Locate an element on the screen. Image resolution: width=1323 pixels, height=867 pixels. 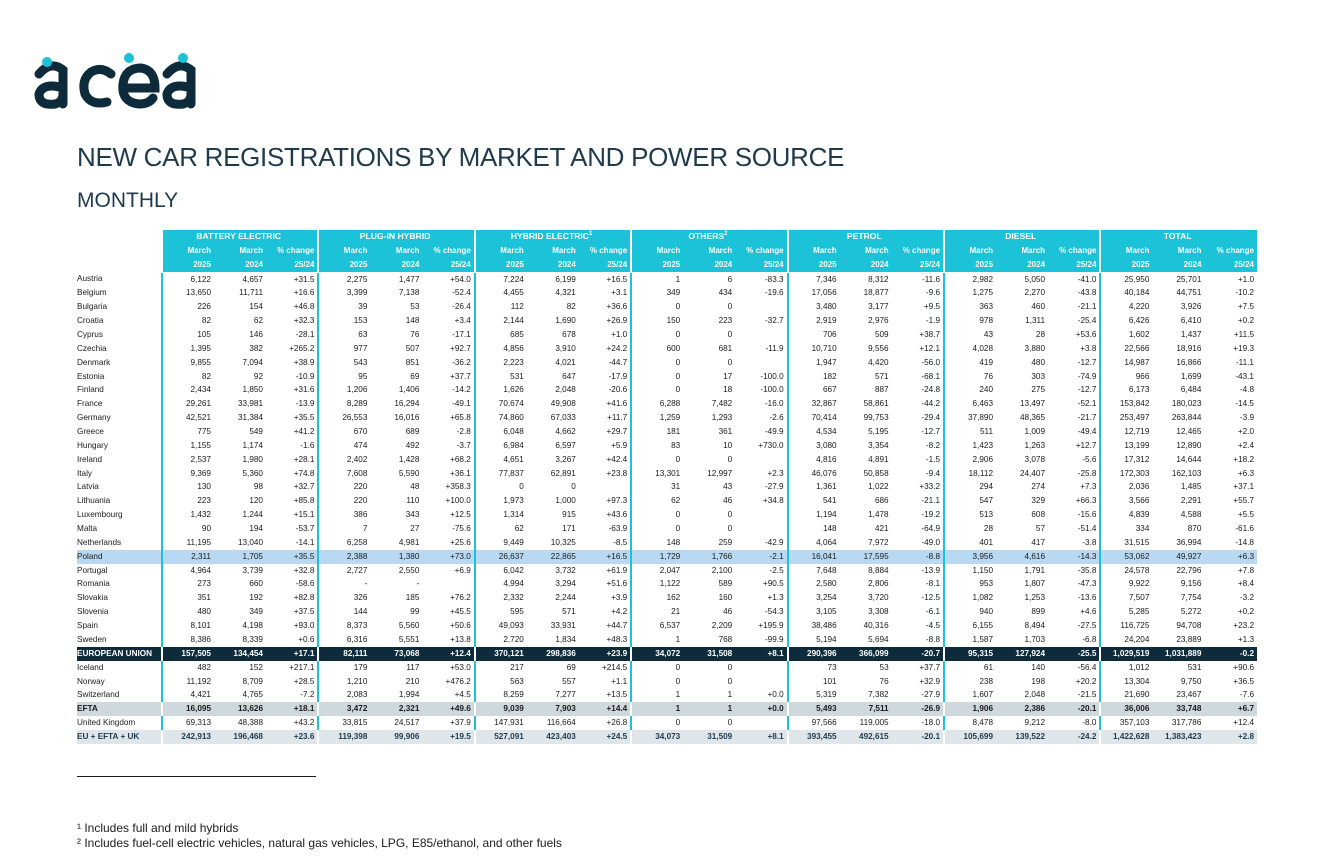
value-cell: +19.5 is located at coordinates (448, 736).